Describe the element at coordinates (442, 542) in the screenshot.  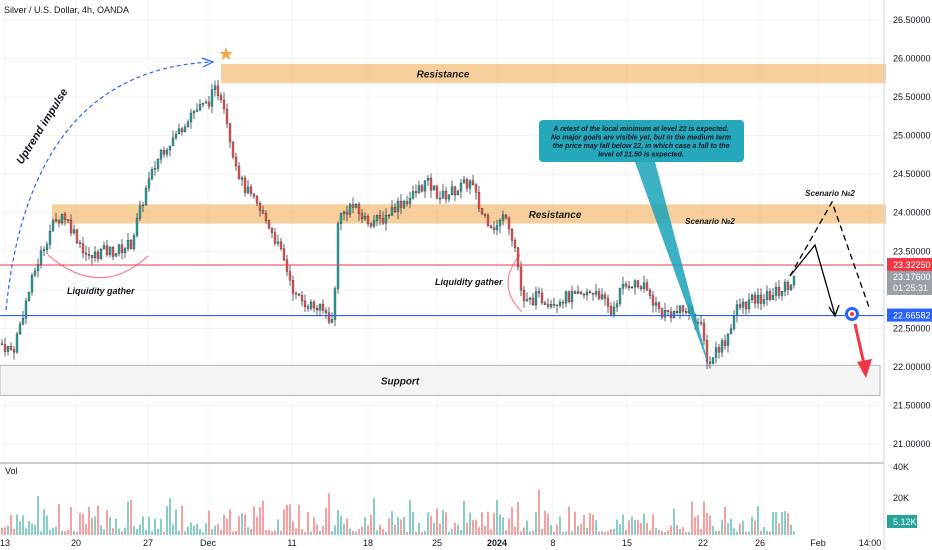
I see `time-axis` at that location.